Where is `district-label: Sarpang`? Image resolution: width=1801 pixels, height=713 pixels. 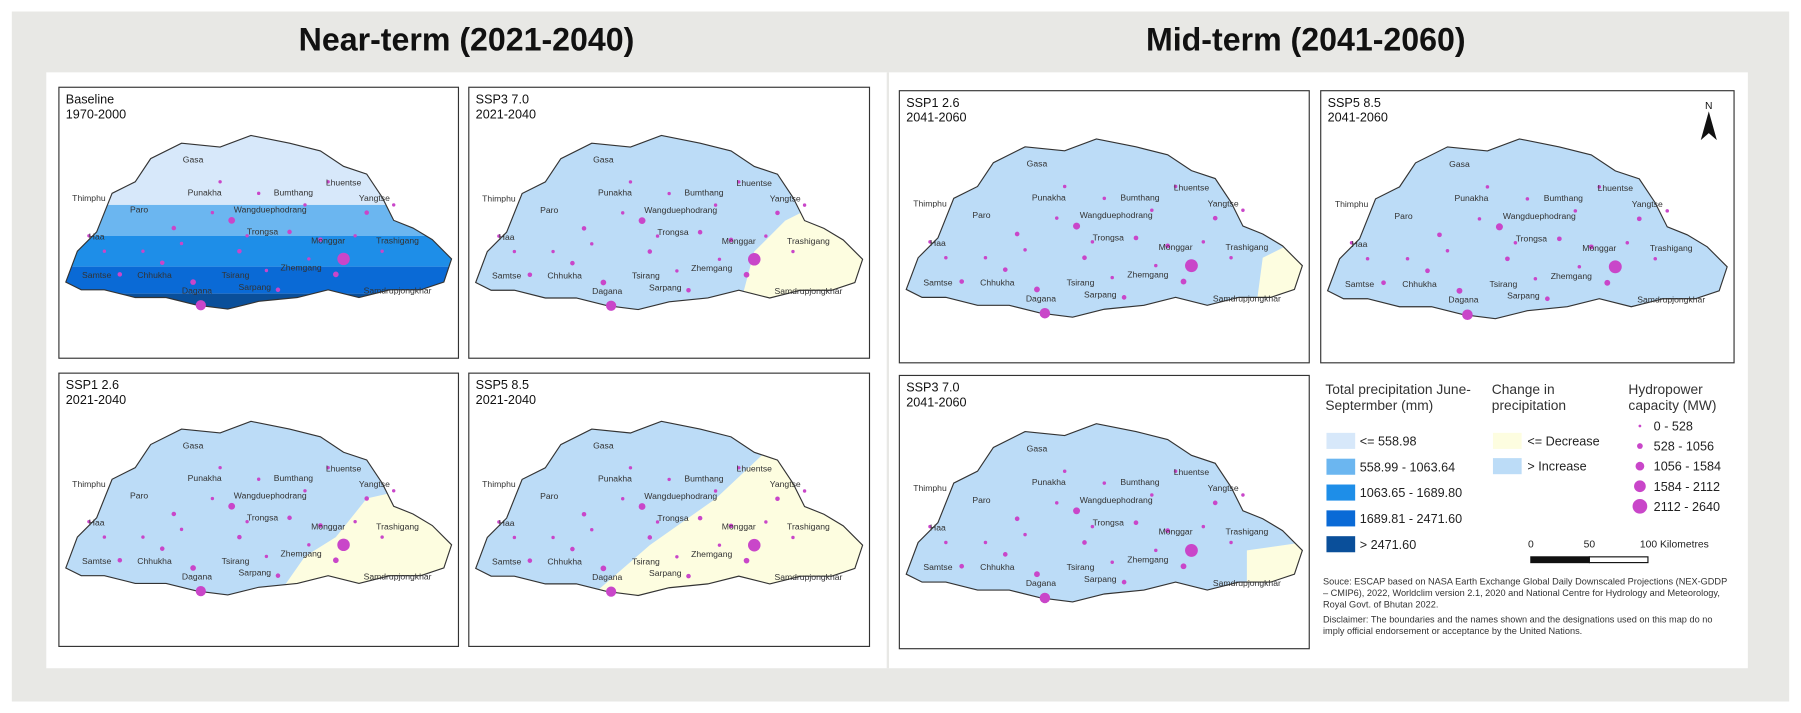
district-label: Sarpang is located at coordinates (255, 287).